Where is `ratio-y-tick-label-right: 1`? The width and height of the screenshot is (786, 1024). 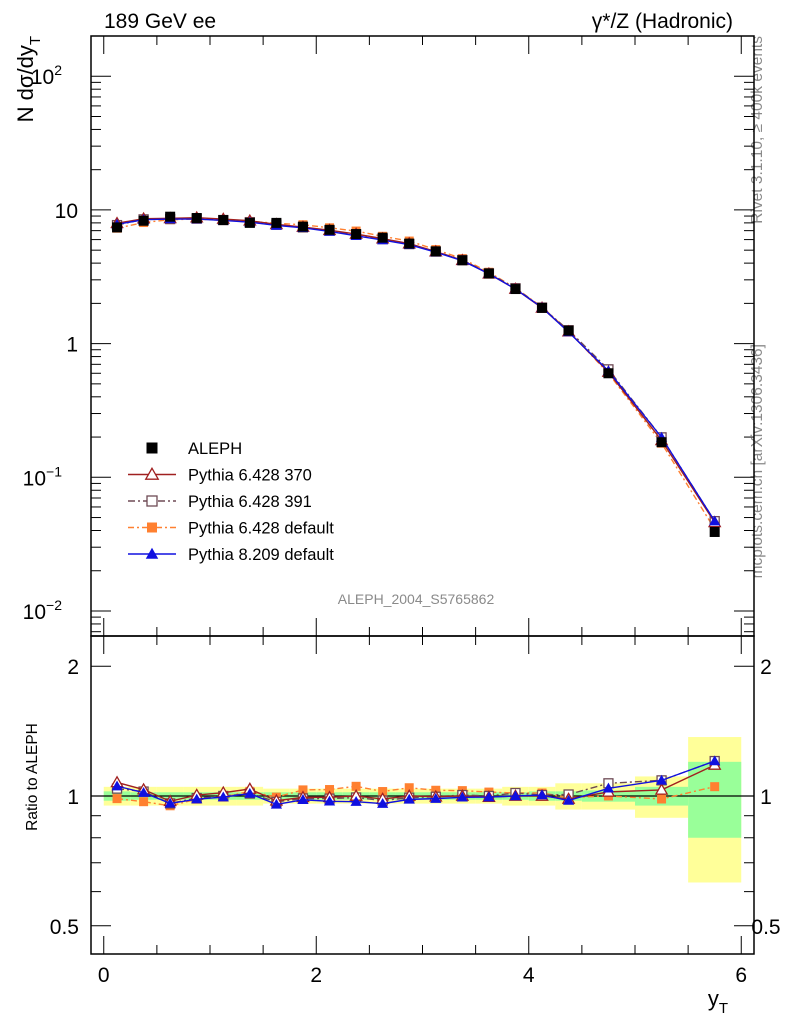
ratio-y-tick-label-right: 1 is located at coordinates (766, 797).